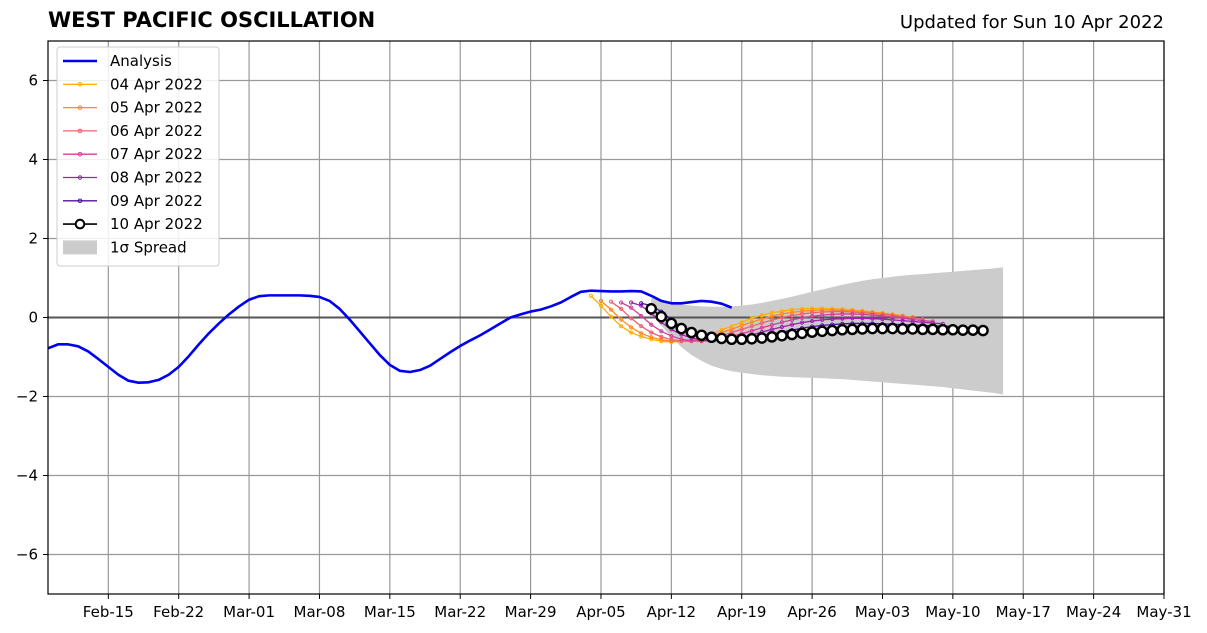  I want to click on x-tick-label: Apr-26, so click(812, 612).